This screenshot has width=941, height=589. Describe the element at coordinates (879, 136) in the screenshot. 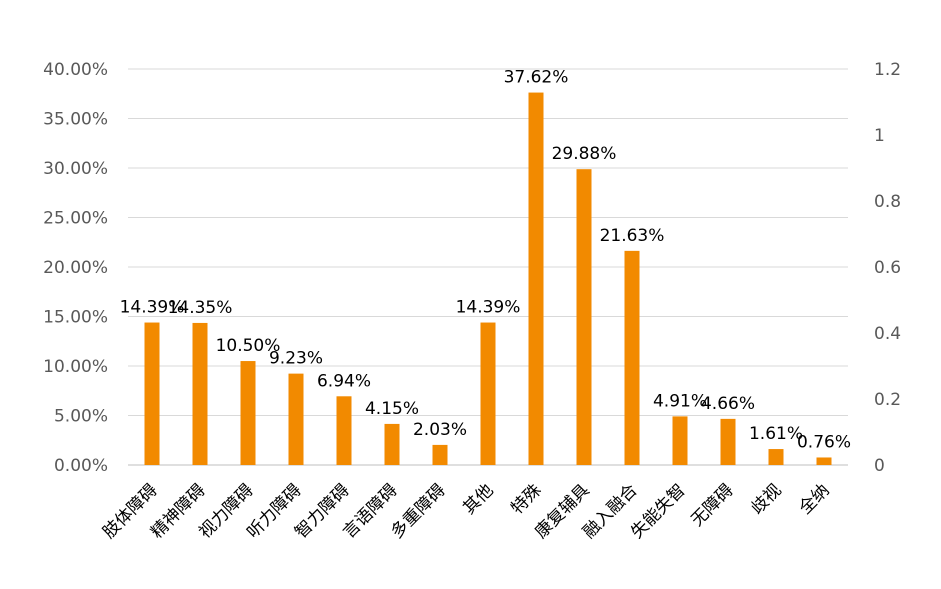

I see `y-right-tick-label: 1` at that location.